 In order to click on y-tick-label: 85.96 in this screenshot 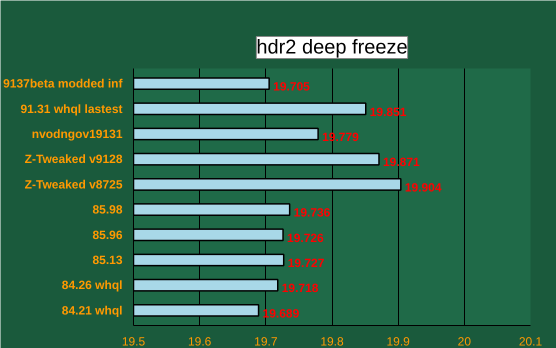, I will do `click(107, 235)`.